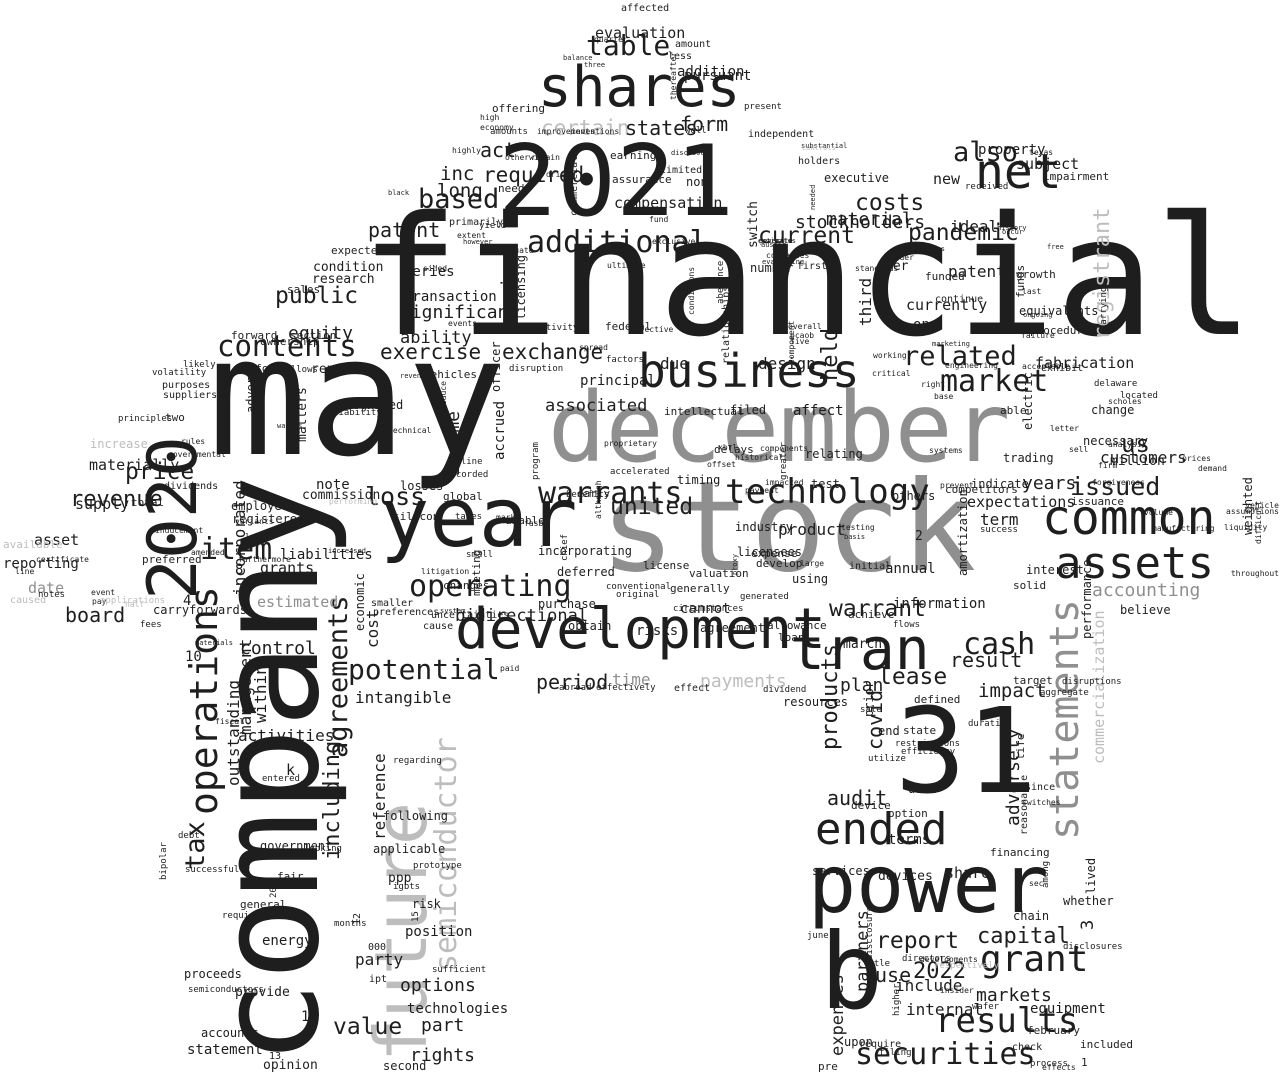 This screenshot has height=1073, width=1280. I want to click on cloud-word: insider, so click(957, 990).